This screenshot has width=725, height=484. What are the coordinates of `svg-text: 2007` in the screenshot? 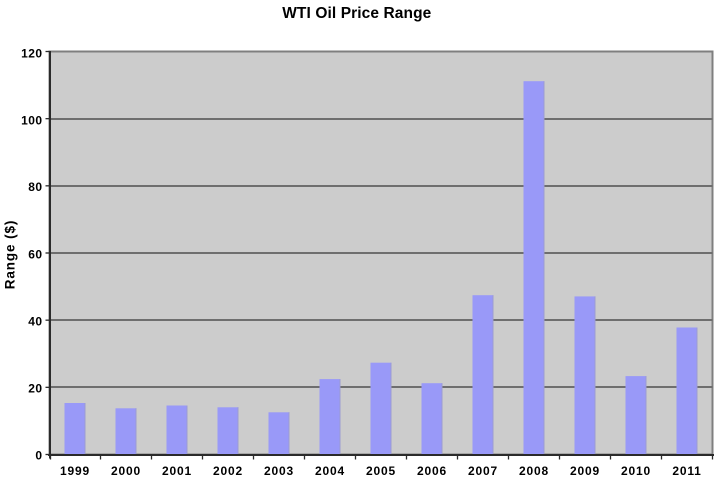 It's located at (483, 471).